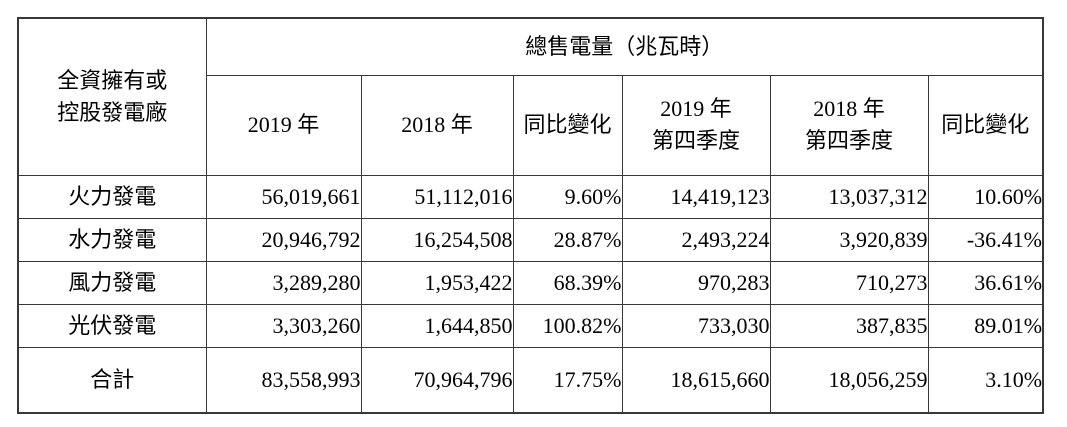  I want to click on cell-yoy-q4: 3.10%, so click(985, 380).